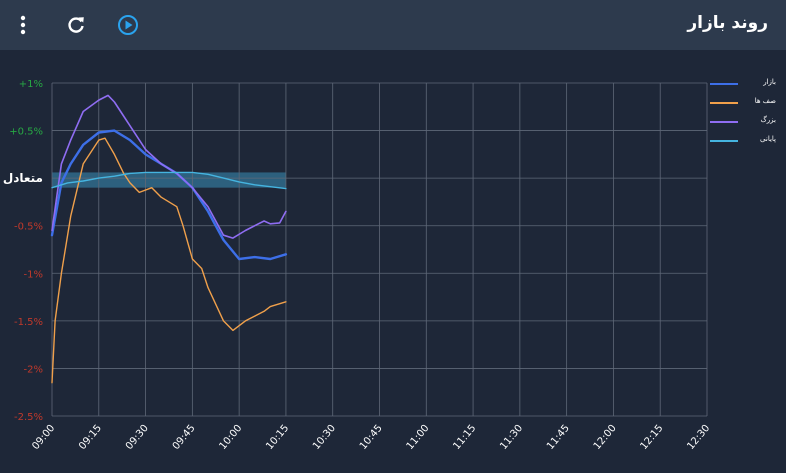  Describe the element at coordinates (277, 437) in the screenshot. I see `x-tick-label: 10:15` at that location.